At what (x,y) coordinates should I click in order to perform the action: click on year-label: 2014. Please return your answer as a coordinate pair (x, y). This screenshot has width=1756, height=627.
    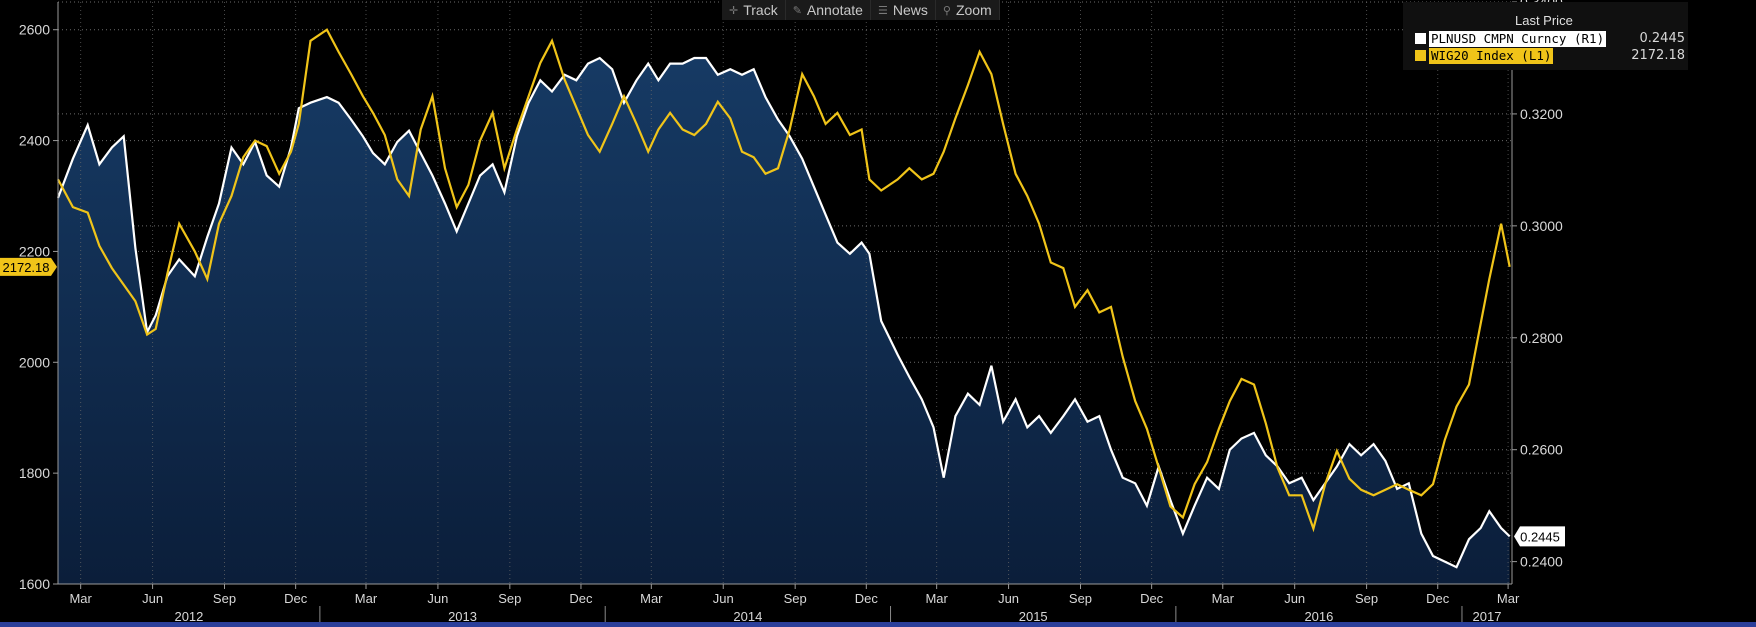
    Looking at the image, I should click on (747, 616).